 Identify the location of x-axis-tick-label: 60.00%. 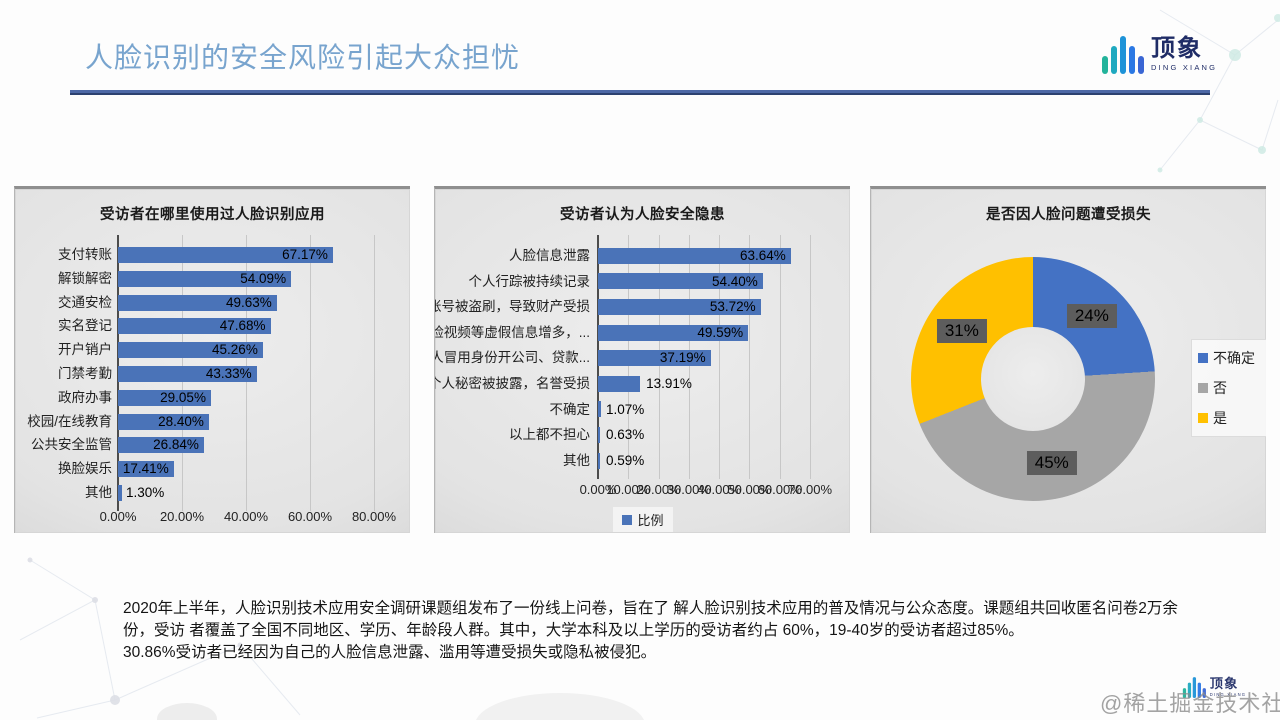
(310, 516).